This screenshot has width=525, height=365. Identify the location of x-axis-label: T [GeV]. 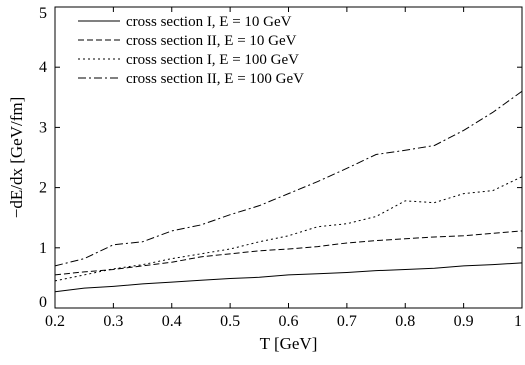
(289, 343).